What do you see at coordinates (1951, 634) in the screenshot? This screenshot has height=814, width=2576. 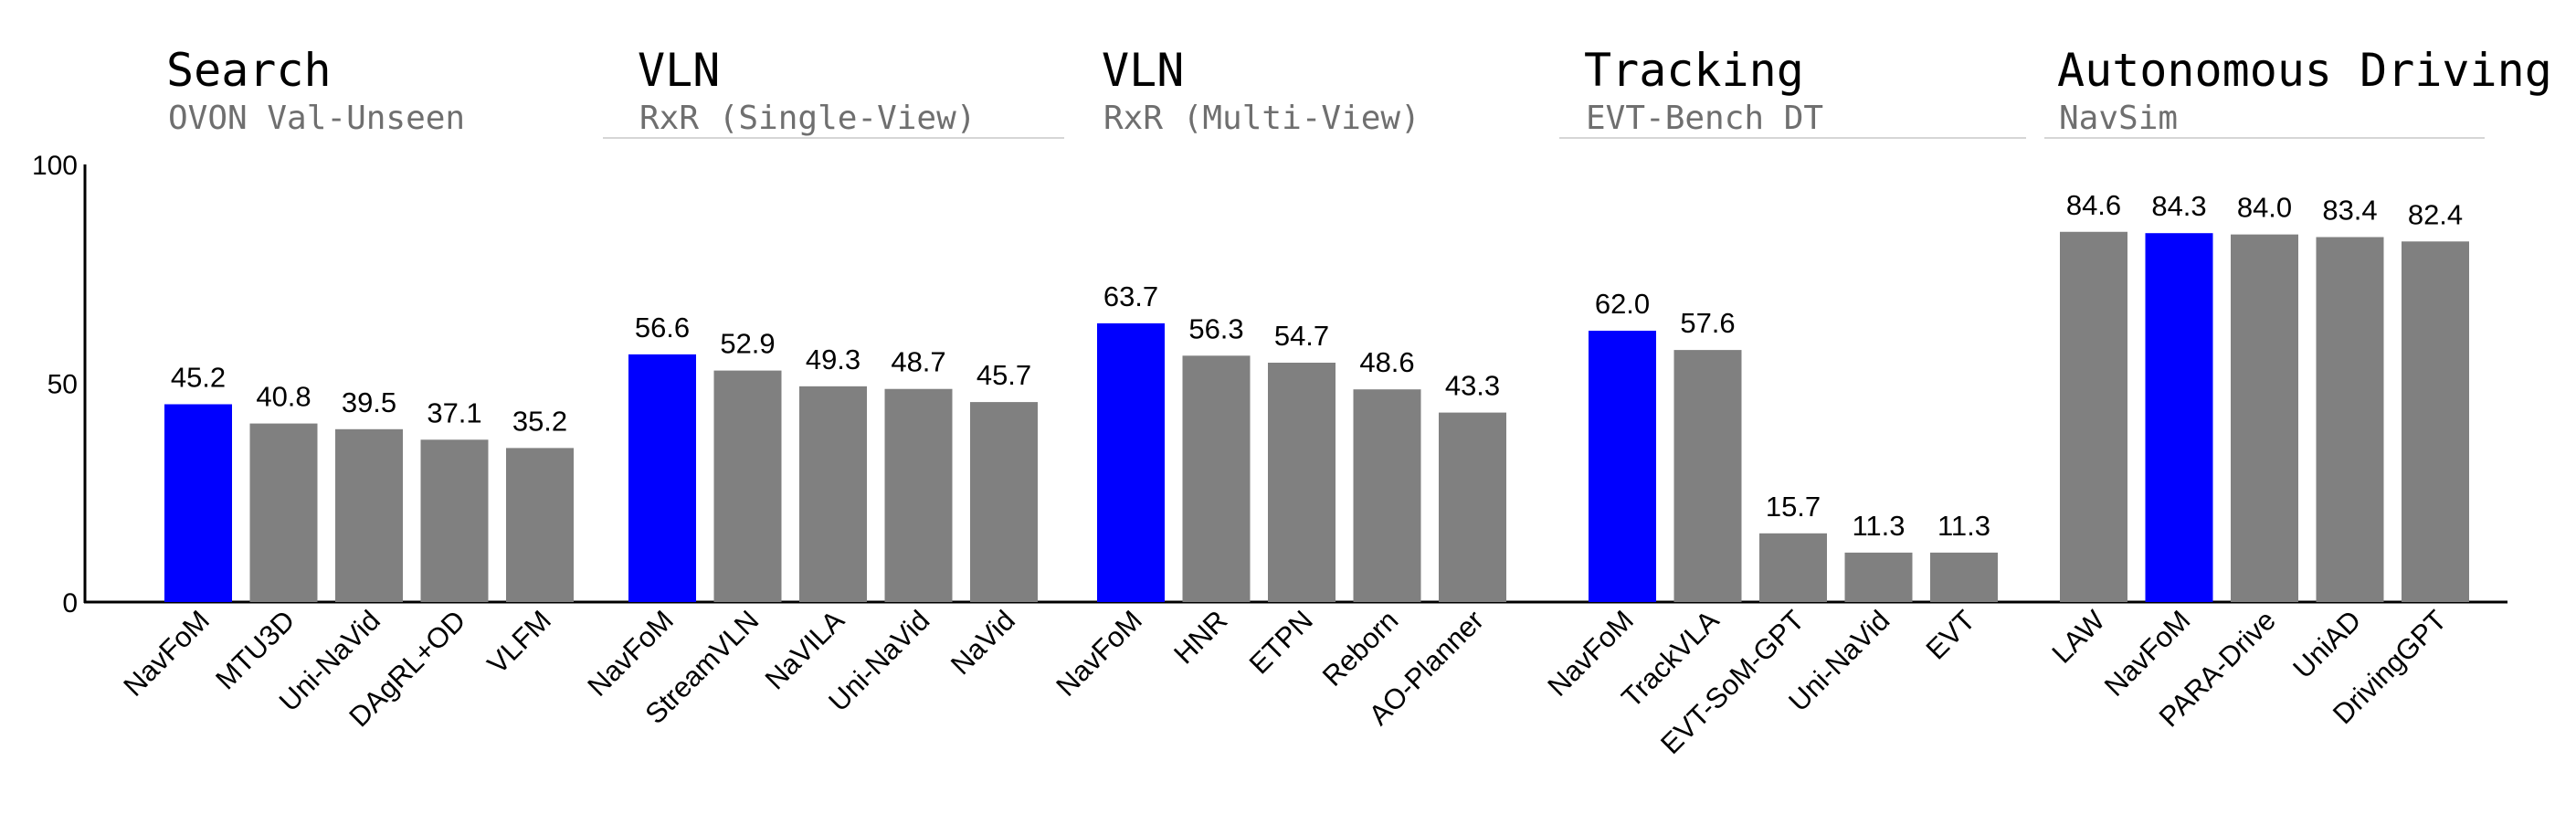 I see `x-tick-label: EVT` at bounding box center [1951, 634].